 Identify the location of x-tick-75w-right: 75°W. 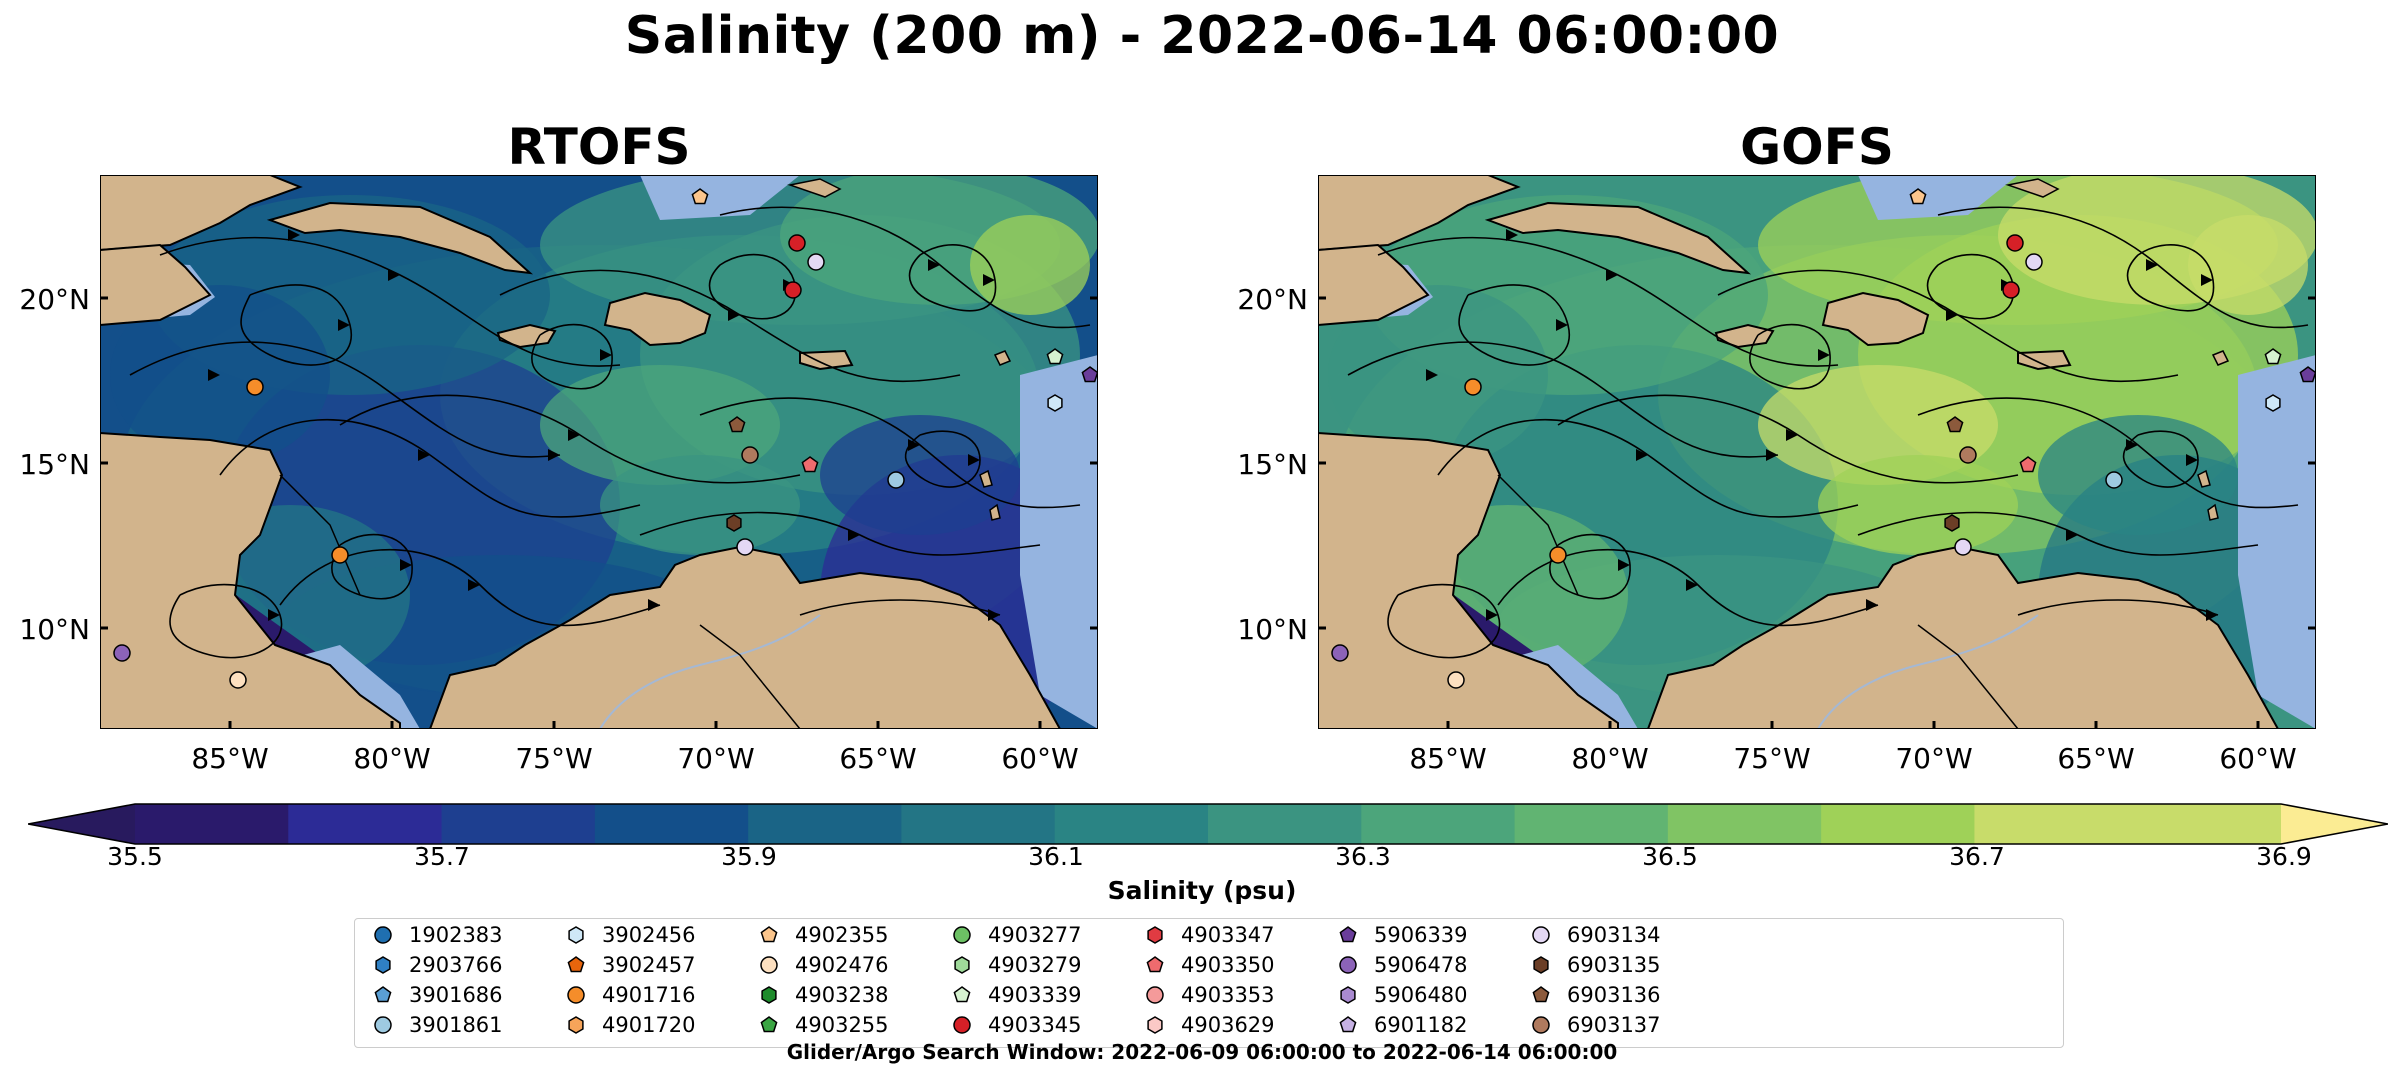
(1772, 758).